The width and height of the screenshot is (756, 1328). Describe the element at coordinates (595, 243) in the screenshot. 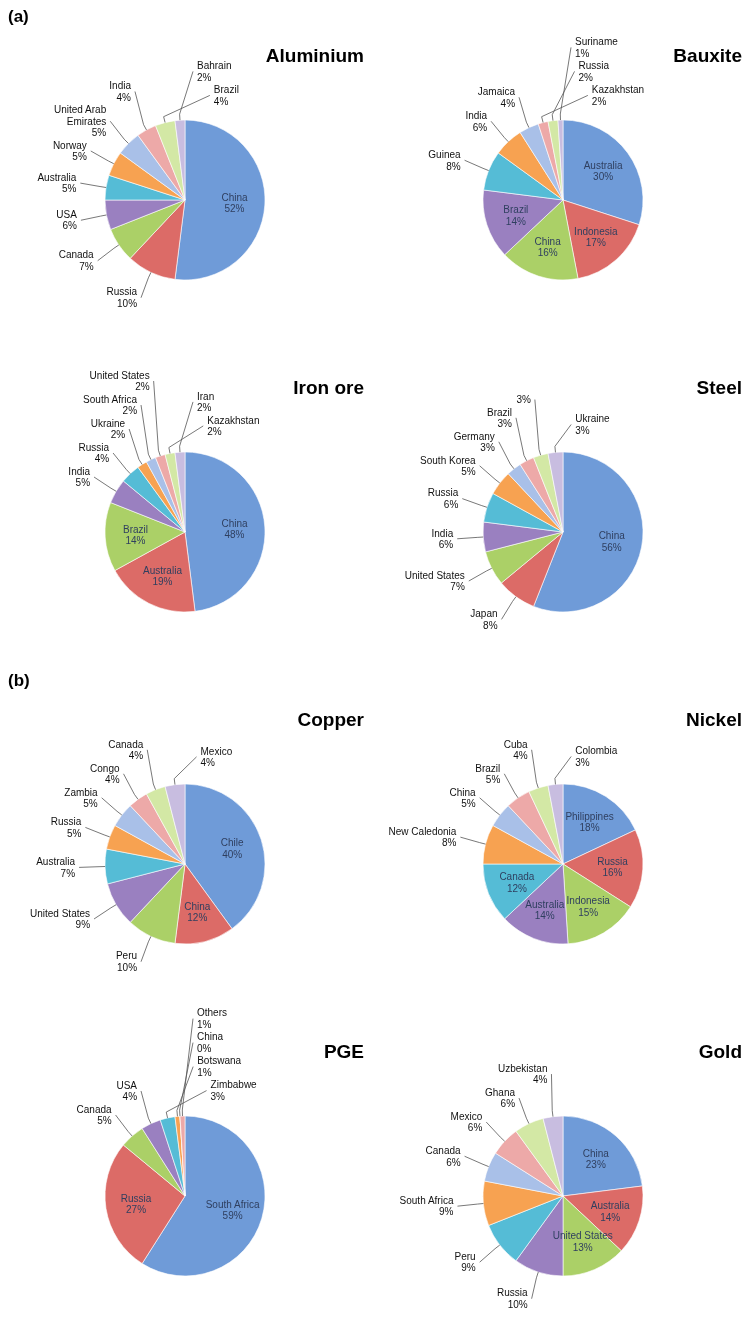

I see `data-label: 17%` at that location.